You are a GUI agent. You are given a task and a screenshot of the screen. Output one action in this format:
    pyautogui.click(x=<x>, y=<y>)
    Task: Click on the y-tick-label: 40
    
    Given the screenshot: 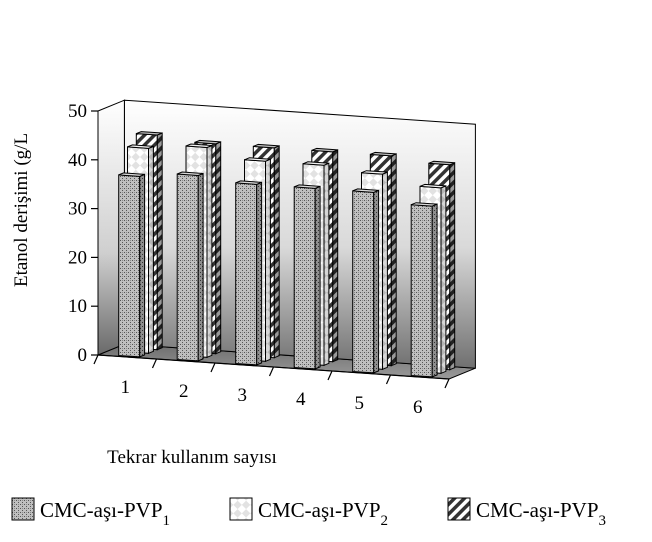 What is the action you would take?
    pyautogui.click(x=77, y=160)
    